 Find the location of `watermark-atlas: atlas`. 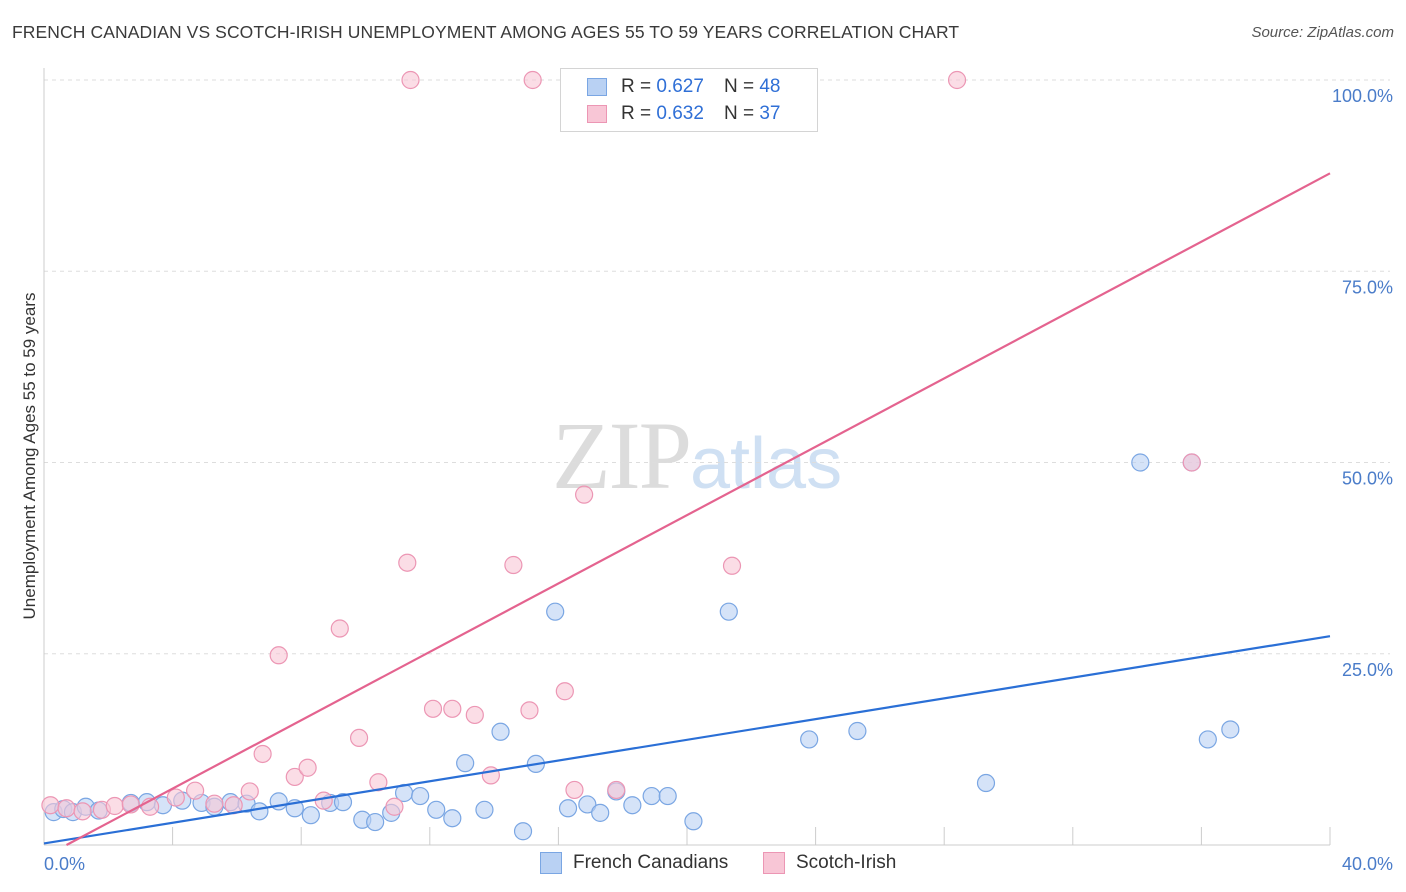

watermark-atlas: atlas is located at coordinates (766, 464).